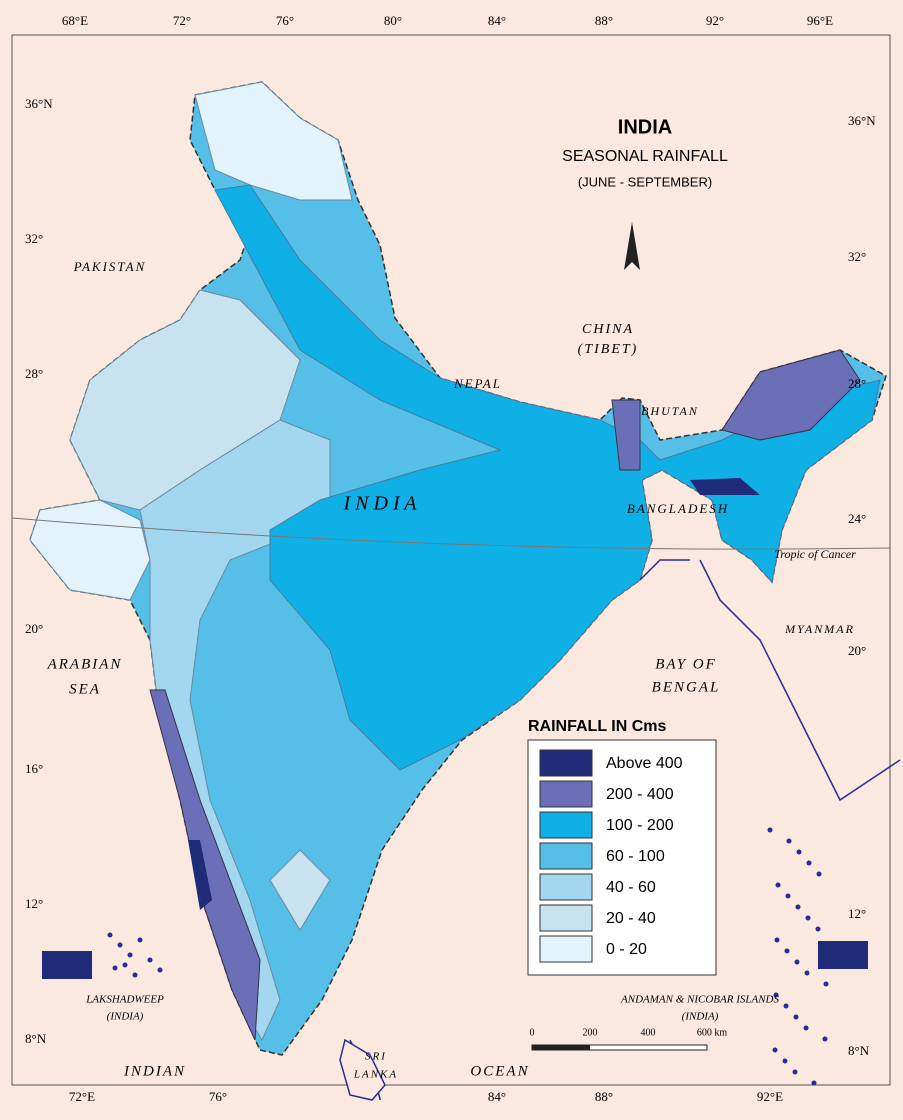 This screenshot has width=903, height=1120. I want to click on place-label: BENGAL, so click(686, 687).